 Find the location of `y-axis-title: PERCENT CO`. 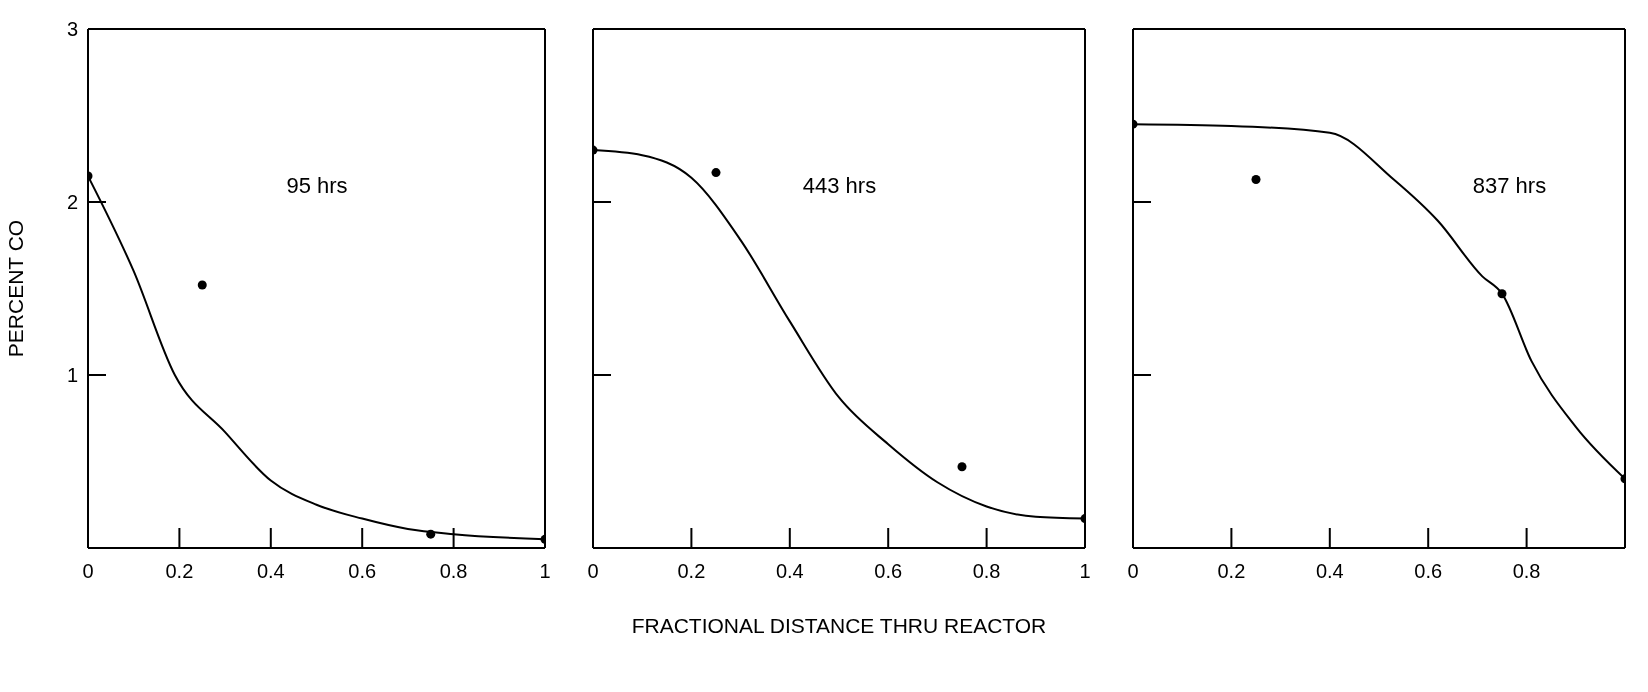

y-axis-title: PERCENT CO is located at coordinates (16, 288).